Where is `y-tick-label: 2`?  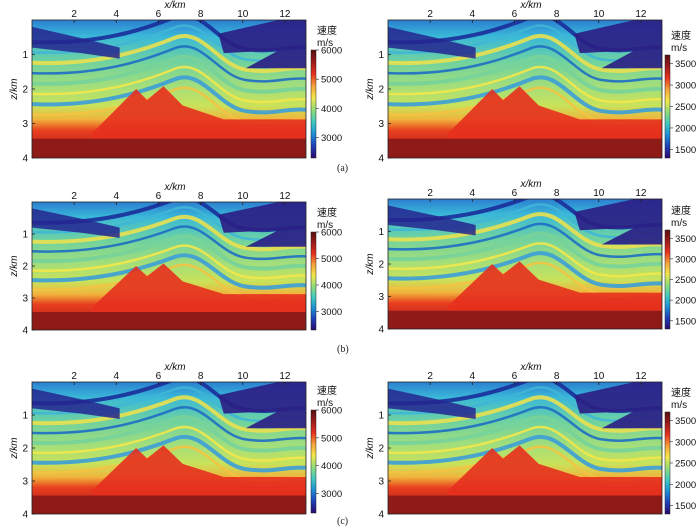 y-tick-label: 2 is located at coordinates (381, 449).